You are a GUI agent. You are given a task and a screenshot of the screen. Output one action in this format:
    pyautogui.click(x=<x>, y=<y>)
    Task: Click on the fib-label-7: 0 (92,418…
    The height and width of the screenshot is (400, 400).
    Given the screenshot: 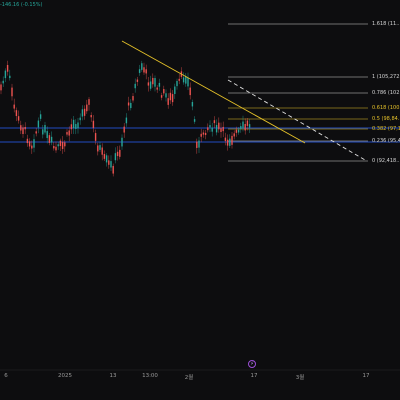 What is the action you would take?
    pyautogui.click(x=386, y=160)
    